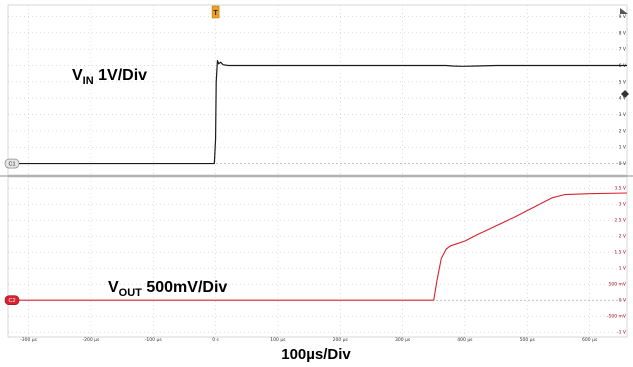 The width and height of the screenshot is (633, 367). Describe the element at coordinates (29, 340) in the screenshot. I see `x-tick-label: -300 µs` at that location.